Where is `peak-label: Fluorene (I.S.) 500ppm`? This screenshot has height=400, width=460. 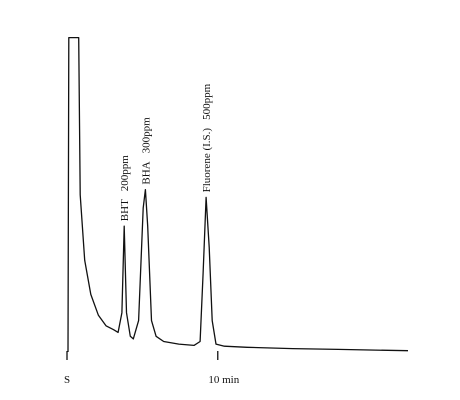 peak-label: Fluorene (I.S.) 500ppm is located at coordinates (207, 137).